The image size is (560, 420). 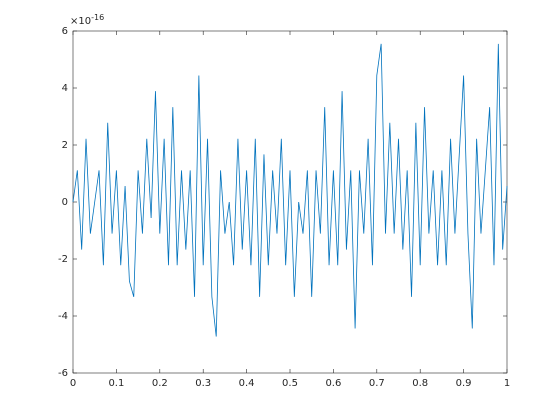 What do you see at coordinates (65, 31) in the screenshot?
I see `y-tick-label: 6` at bounding box center [65, 31].